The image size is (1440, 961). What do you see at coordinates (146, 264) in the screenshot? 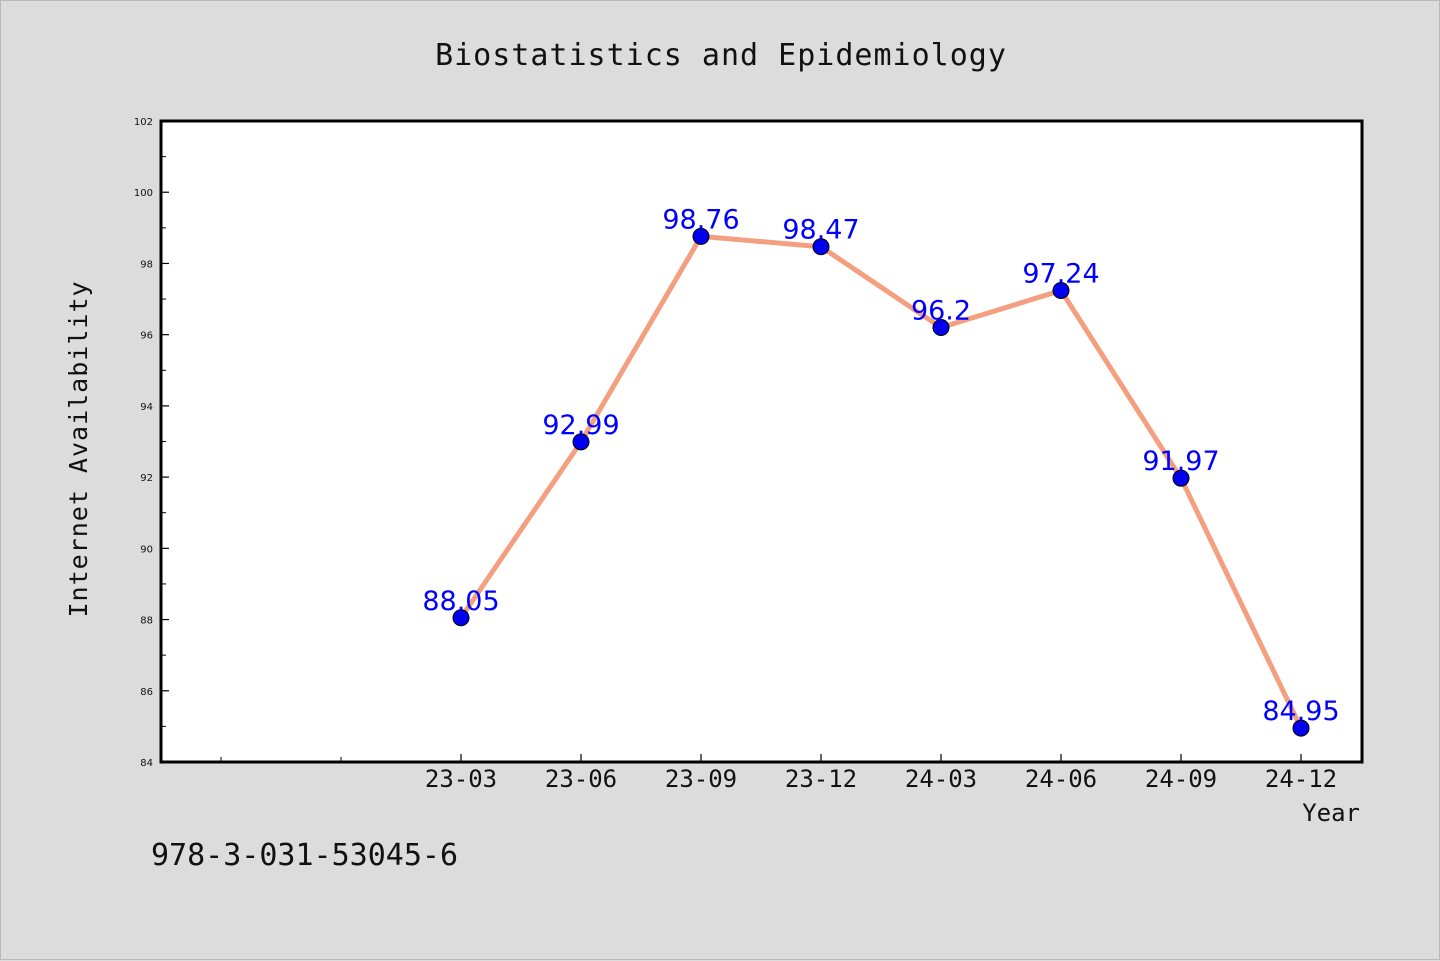
I see `y-tick-label: 98` at bounding box center [146, 264].